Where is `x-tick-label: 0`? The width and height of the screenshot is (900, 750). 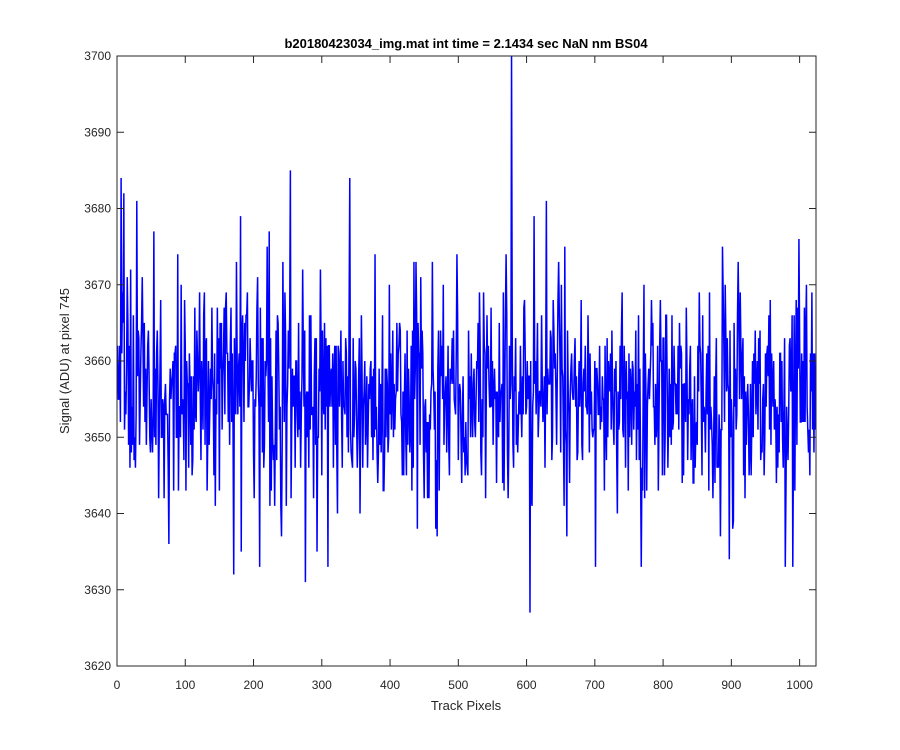
x-tick-label: 0 is located at coordinates (117, 685).